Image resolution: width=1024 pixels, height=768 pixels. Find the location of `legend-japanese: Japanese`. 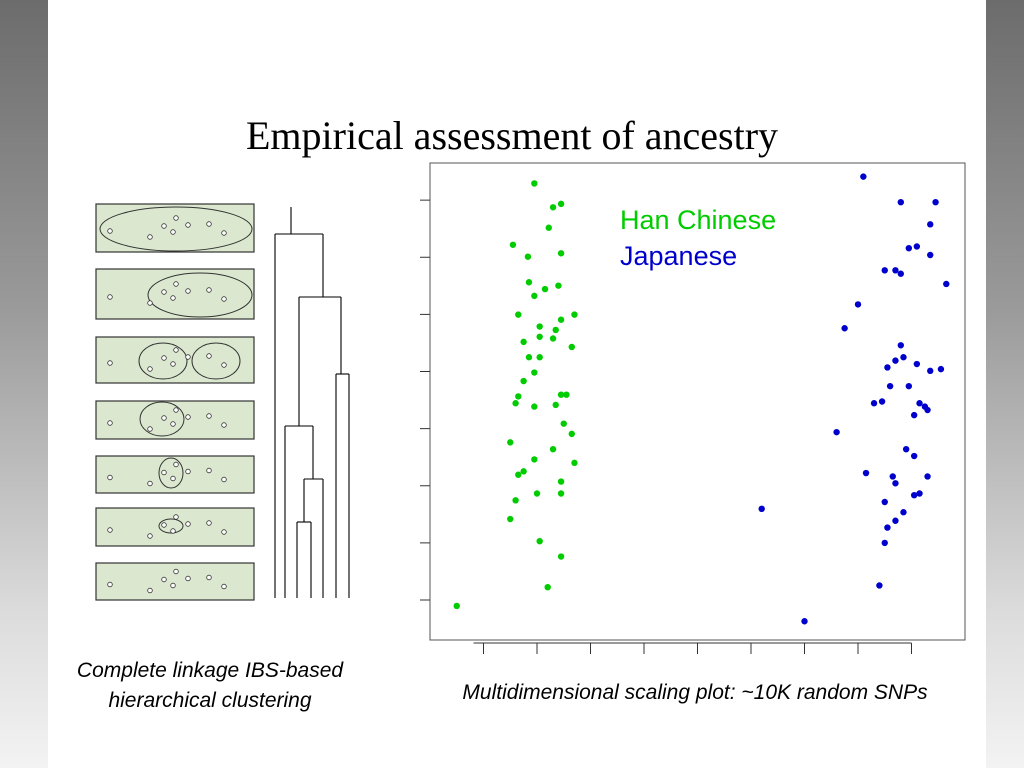

legend-japanese: Japanese is located at coordinates (679, 256).